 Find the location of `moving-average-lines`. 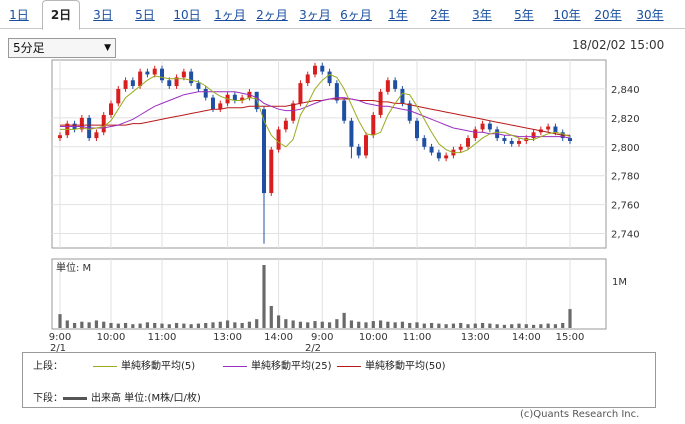

moving-average-lines is located at coordinates (315, 113).